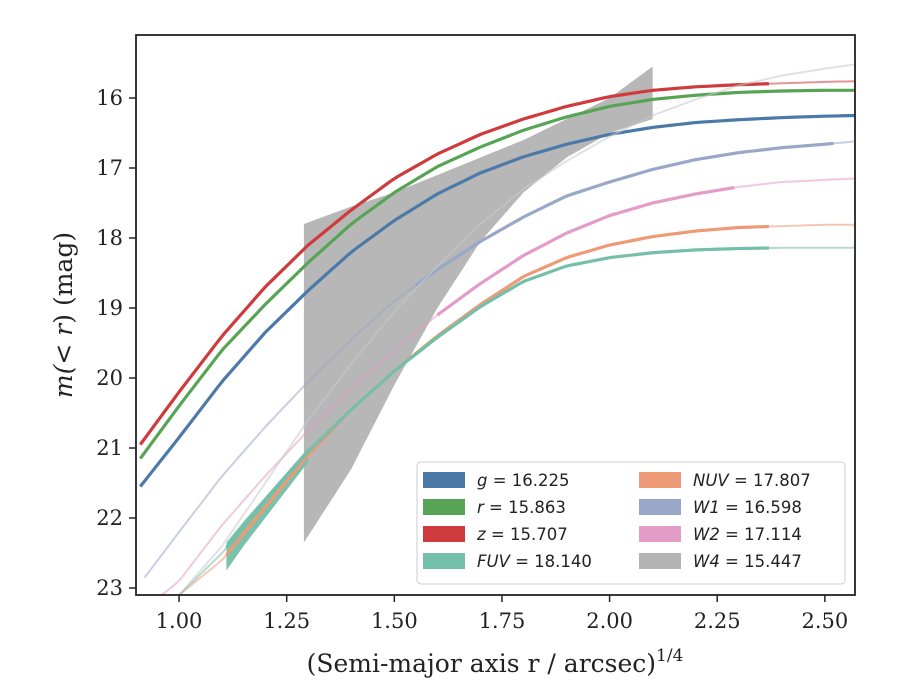  Describe the element at coordinates (717, 621) in the screenshot. I see `x-tick-label: 2.25` at that location.